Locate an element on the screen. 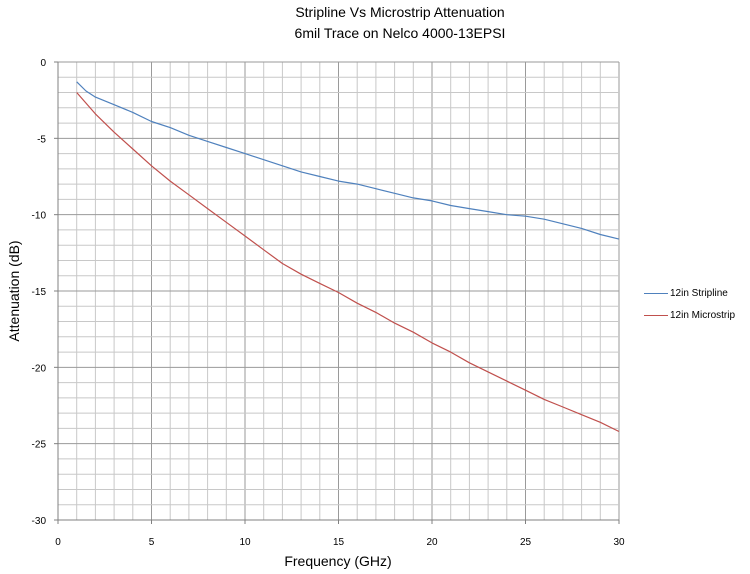  chart-subtitle: 6mil Trace on Nelco 4000-13EPSI is located at coordinates (400, 33).